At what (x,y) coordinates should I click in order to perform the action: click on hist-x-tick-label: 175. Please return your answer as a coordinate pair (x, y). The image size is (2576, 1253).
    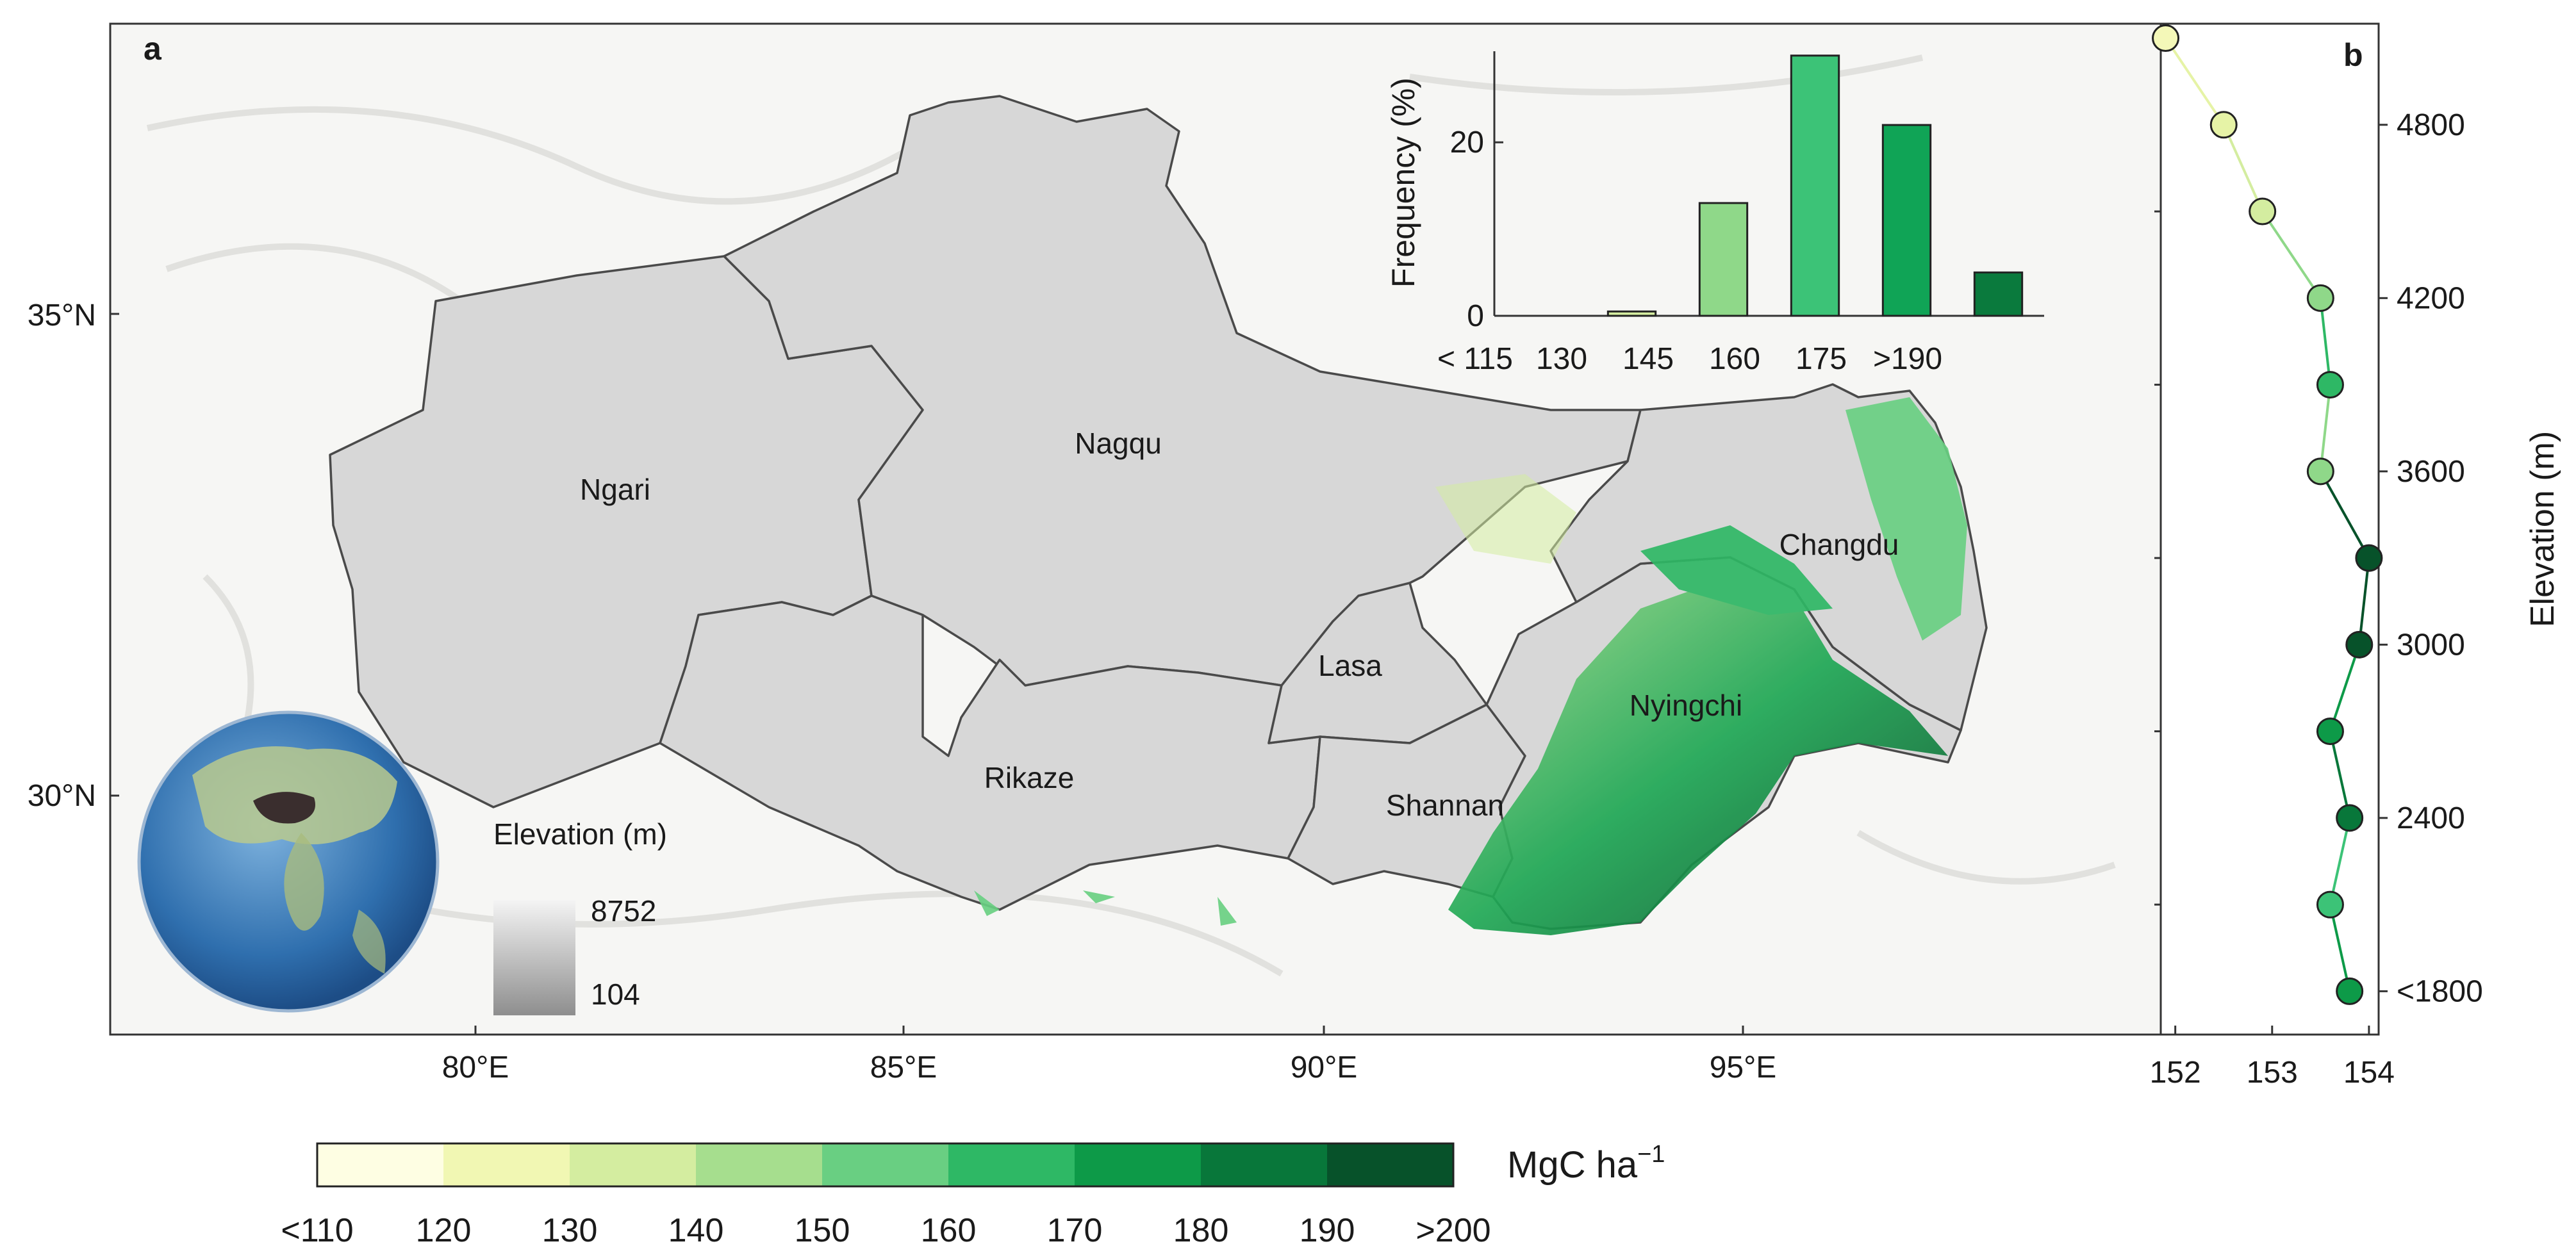
    Looking at the image, I should click on (1821, 359).